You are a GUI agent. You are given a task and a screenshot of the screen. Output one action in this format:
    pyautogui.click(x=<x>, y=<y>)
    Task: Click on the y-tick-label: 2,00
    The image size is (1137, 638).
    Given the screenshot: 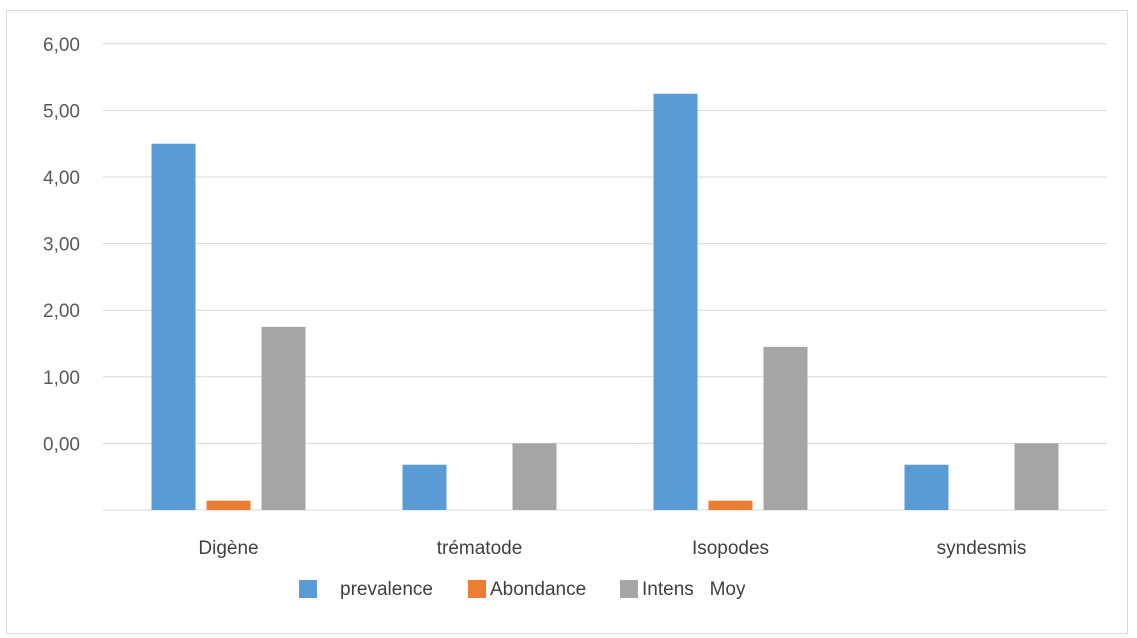 What is the action you would take?
    pyautogui.click(x=61, y=311)
    